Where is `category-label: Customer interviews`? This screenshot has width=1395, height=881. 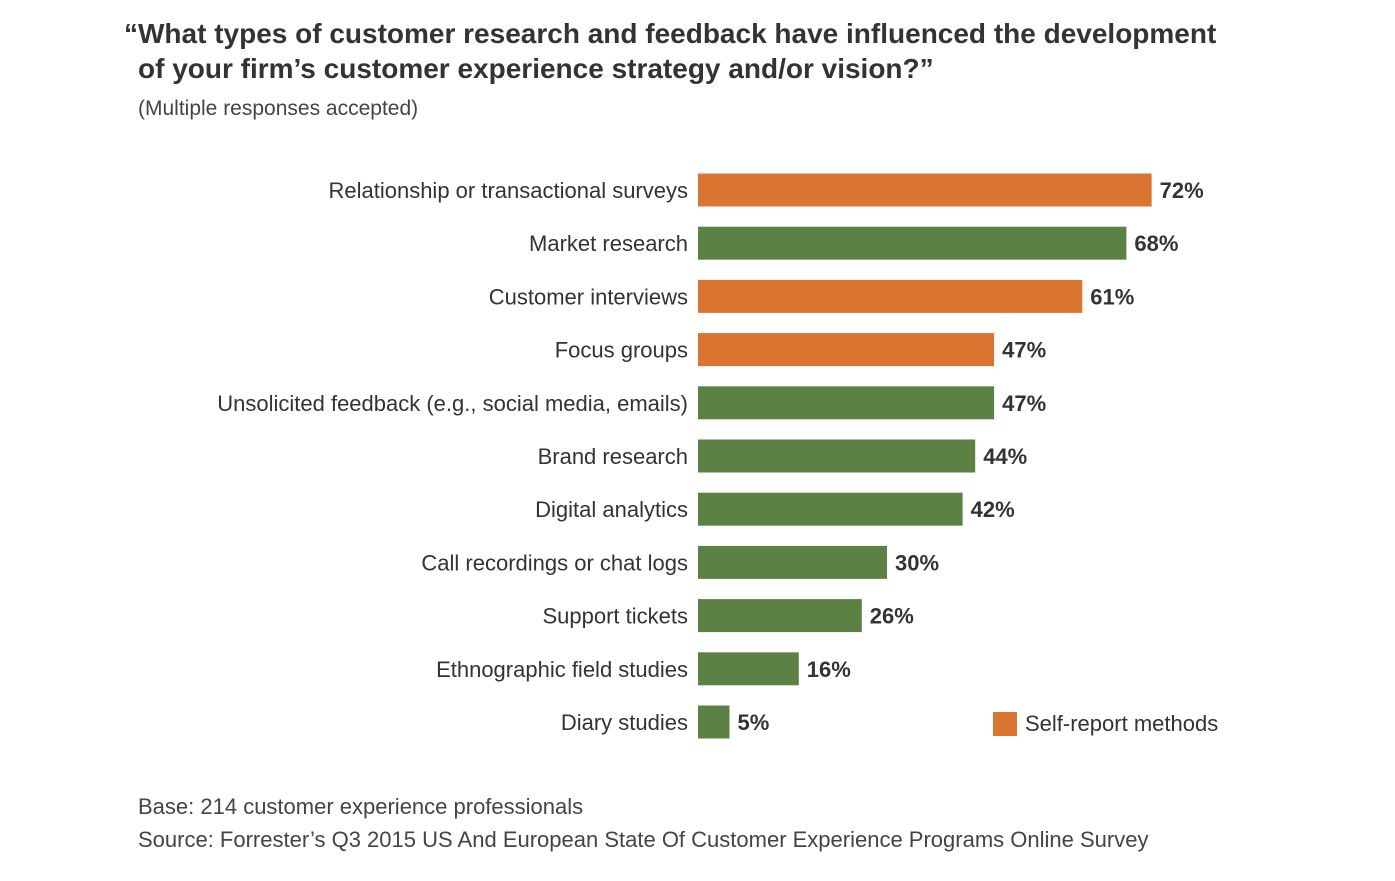
category-label: Customer interviews is located at coordinates (588, 296).